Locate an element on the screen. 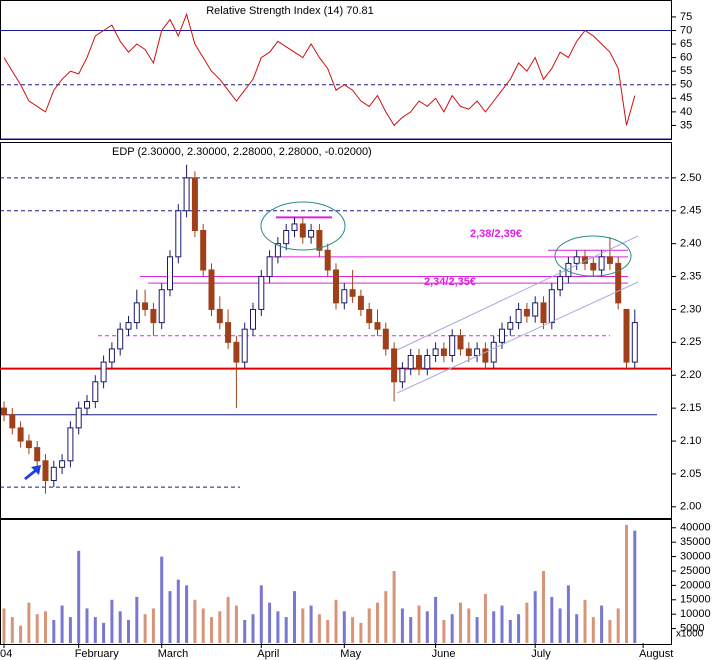 The height and width of the screenshot is (660, 725). y-tick-label: 75 is located at coordinates (686, 17).